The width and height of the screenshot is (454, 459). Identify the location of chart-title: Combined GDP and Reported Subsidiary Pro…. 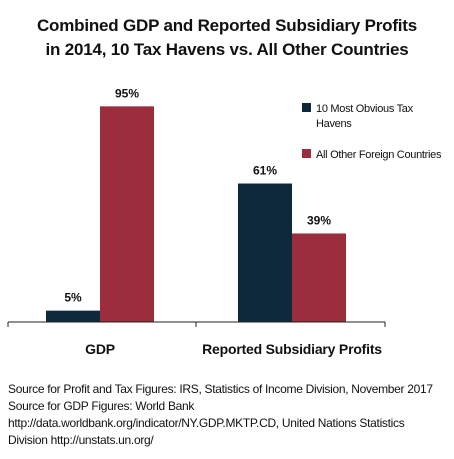
(227, 38).